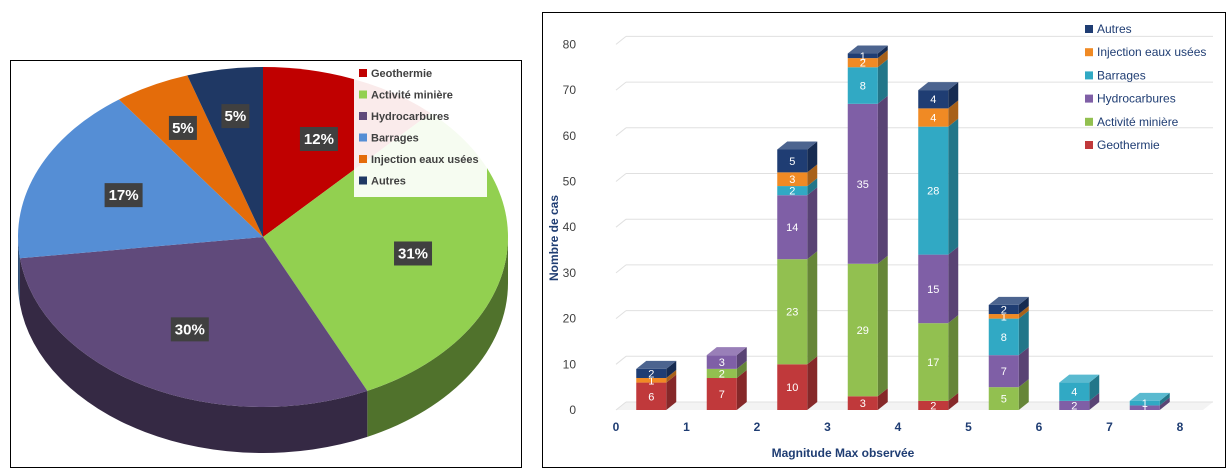  I want to click on bar-legend-label: Barrages, so click(1121, 75).